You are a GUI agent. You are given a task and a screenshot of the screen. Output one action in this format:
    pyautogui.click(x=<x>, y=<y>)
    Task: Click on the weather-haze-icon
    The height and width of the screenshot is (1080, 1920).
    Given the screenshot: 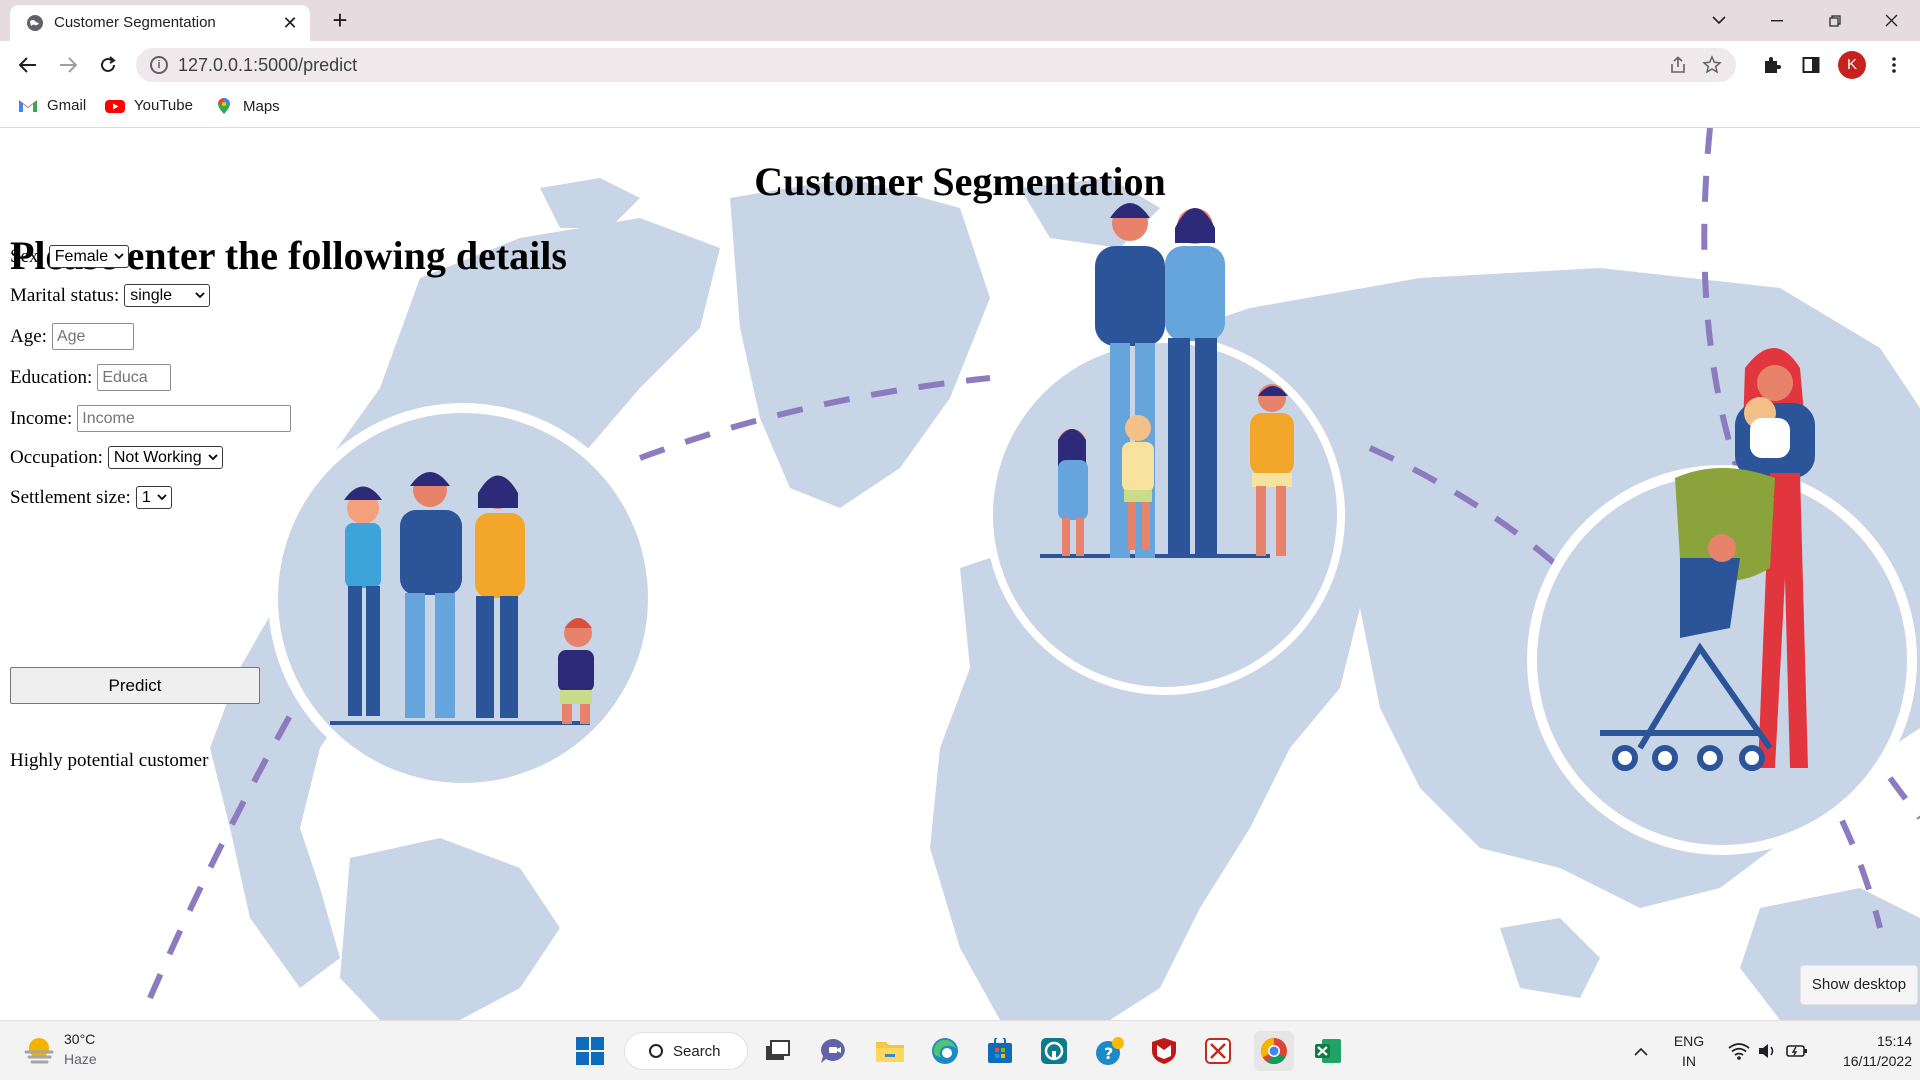 What is the action you would take?
    pyautogui.click(x=39, y=1050)
    